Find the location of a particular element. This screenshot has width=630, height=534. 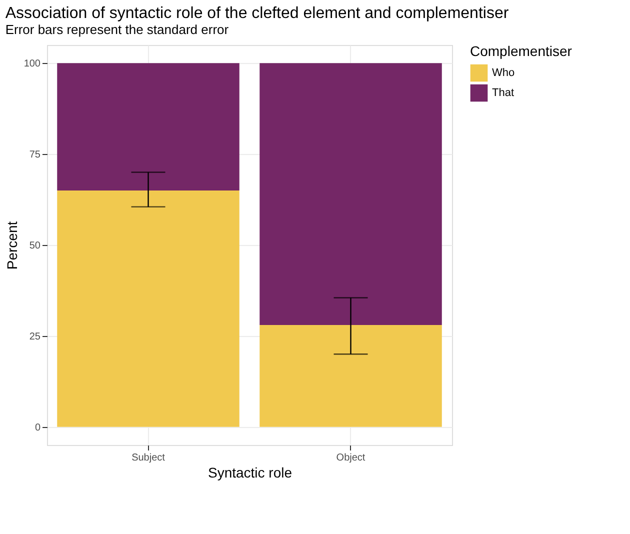

legend-title: Complementiser is located at coordinates (521, 51).